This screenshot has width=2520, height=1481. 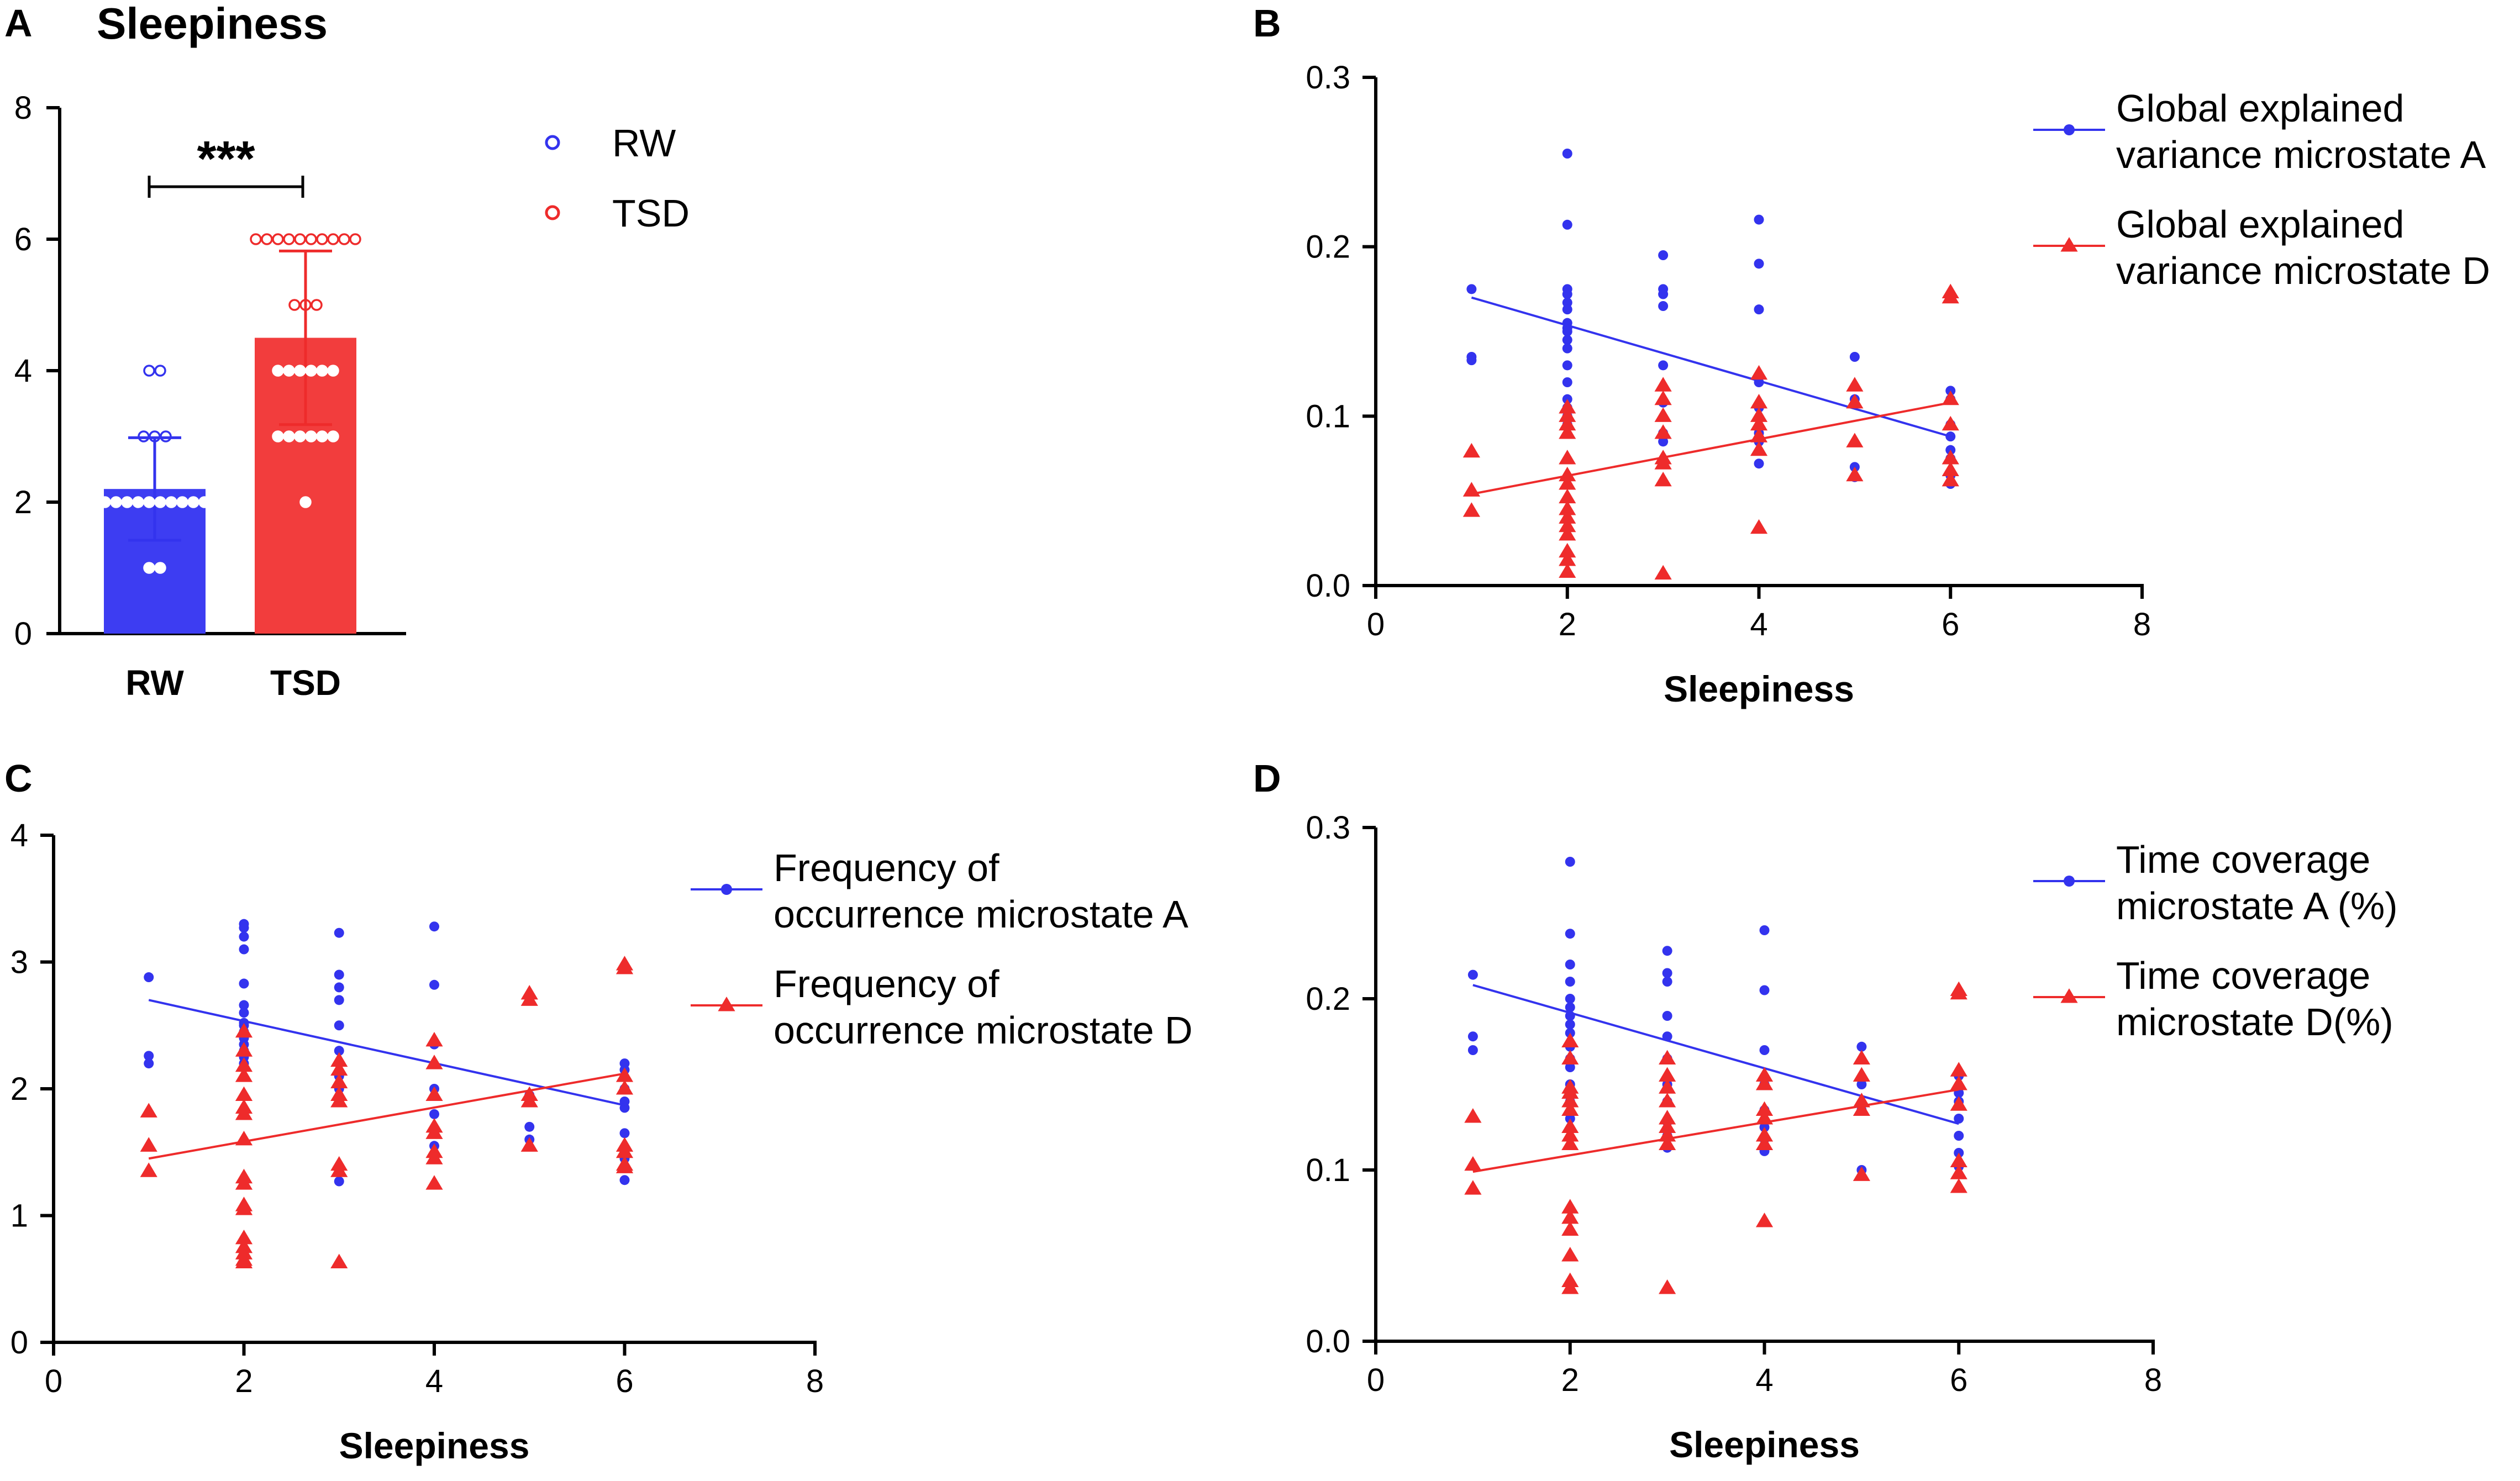 I want to click on legend-label: occurrence microstate A, so click(x=981, y=914).